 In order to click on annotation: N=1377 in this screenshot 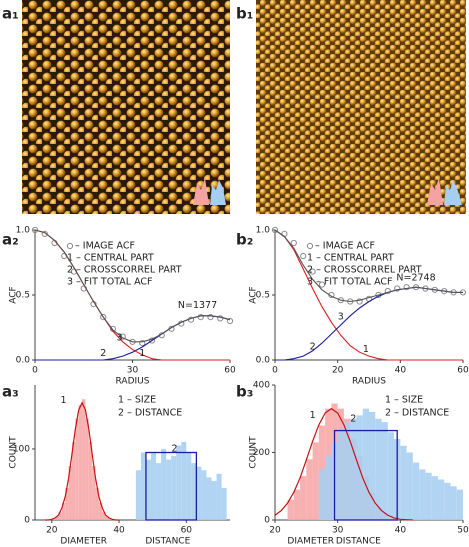, I will do `click(197, 305)`.